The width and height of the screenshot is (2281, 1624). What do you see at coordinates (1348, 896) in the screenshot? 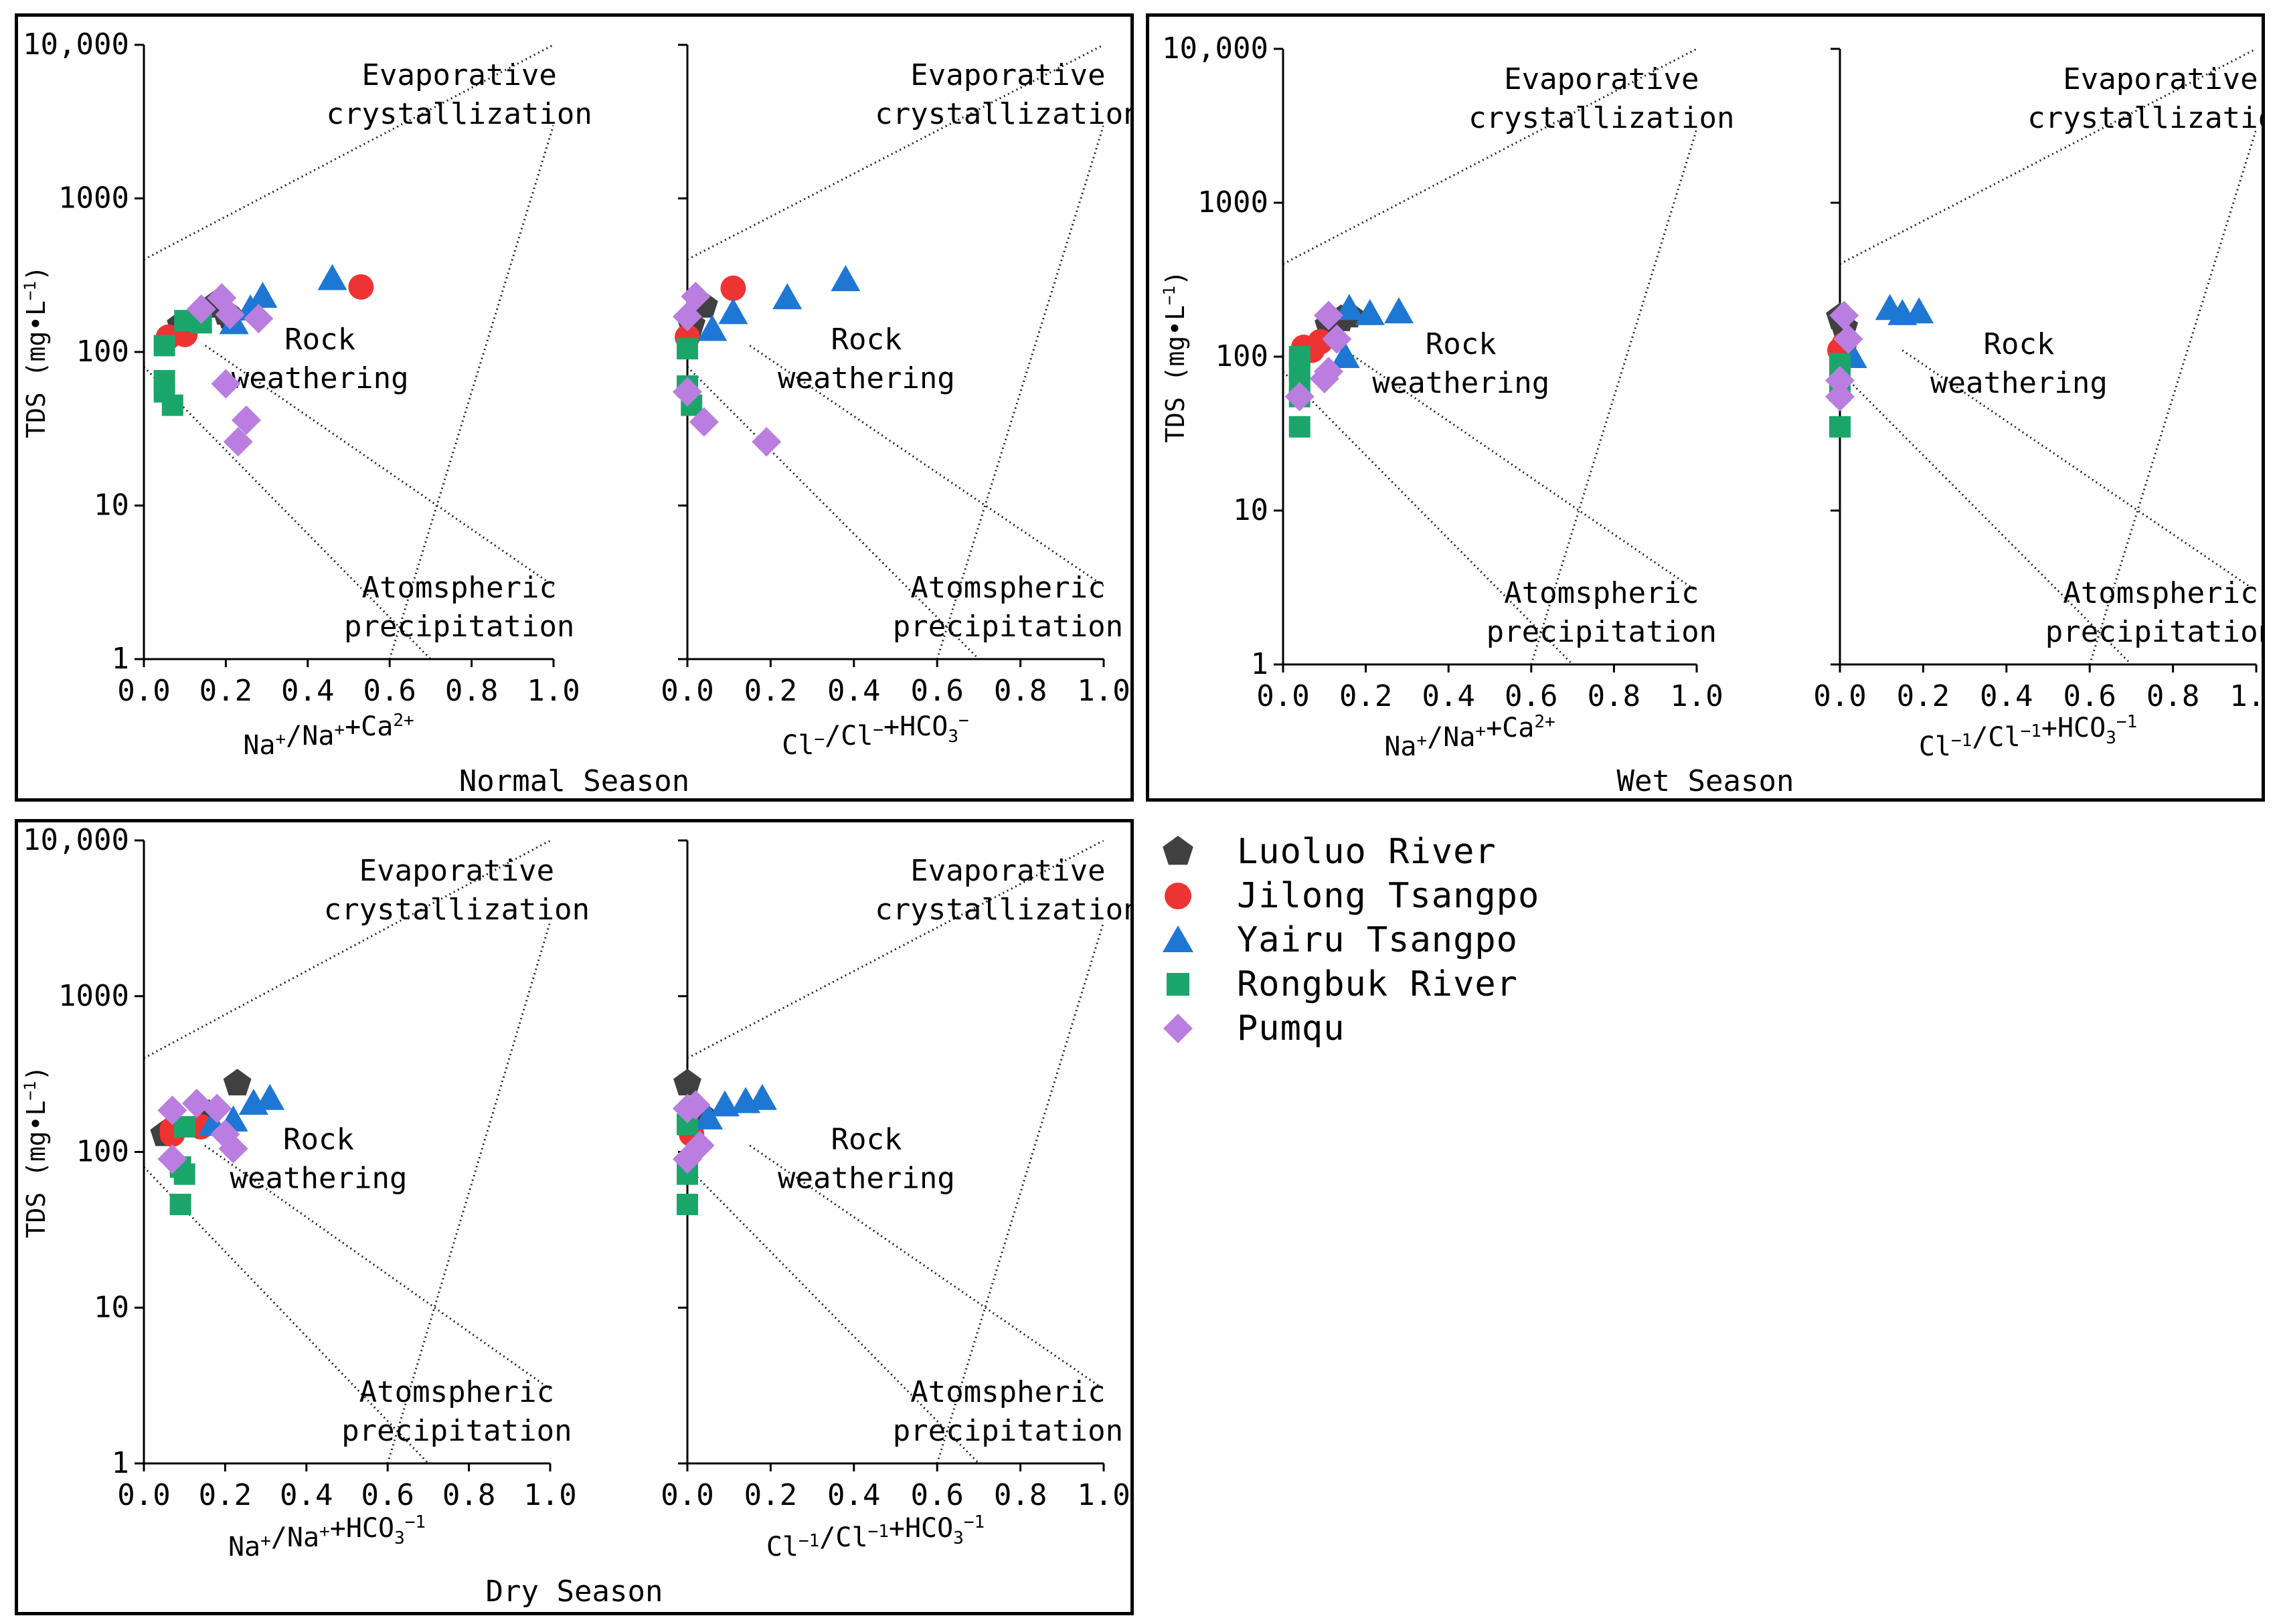
I see `legend-item-jilong-tsangpo: Jilong Tsangpo` at bounding box center [1348, 896].